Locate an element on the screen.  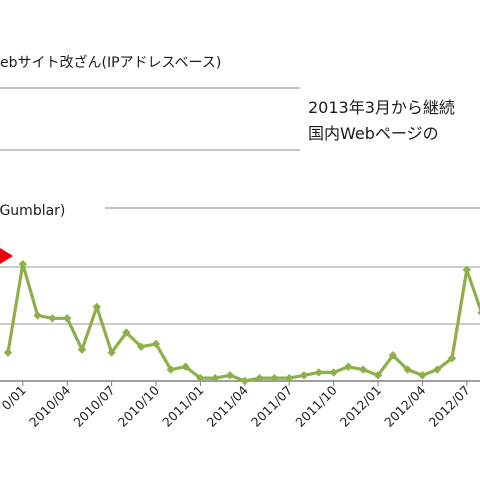
x-tick-label: 2011/04 is located at coordinates (227, 405).